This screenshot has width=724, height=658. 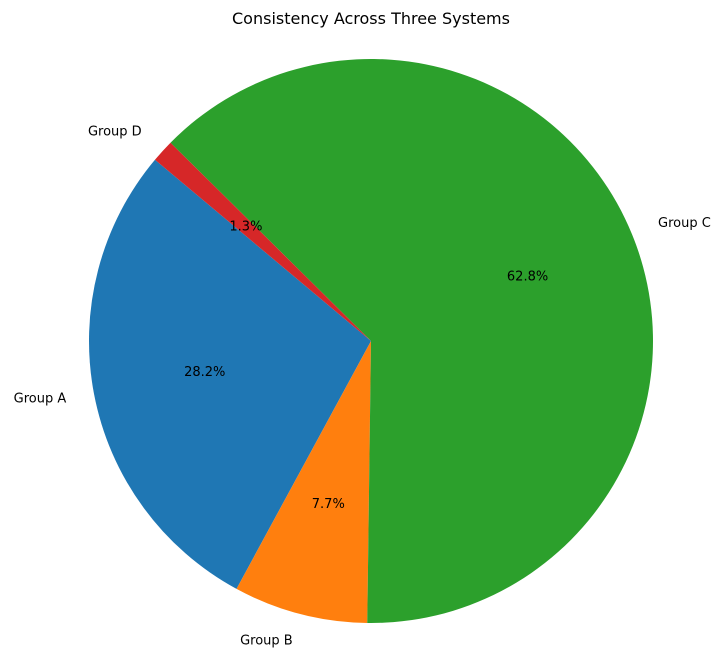 I want to click on category-label-group-a: Group A, so click(x=40, y=398).